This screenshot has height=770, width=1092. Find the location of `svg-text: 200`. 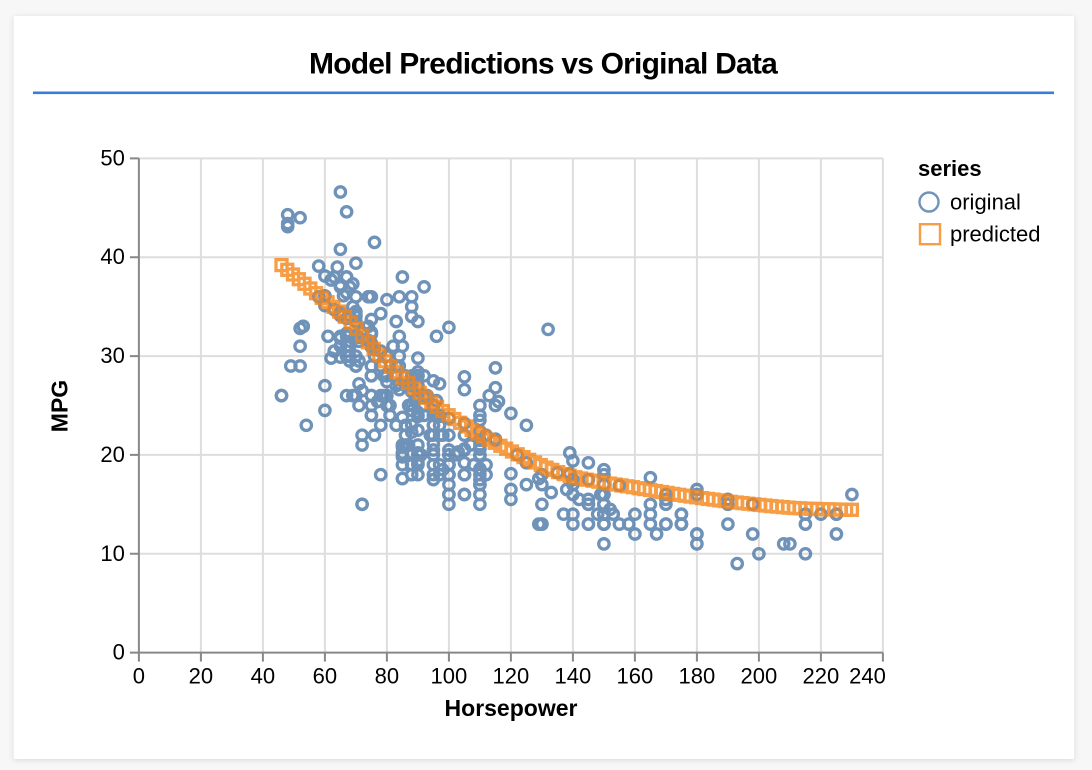

svg-text: 200 is located at coordinates (759, 676).